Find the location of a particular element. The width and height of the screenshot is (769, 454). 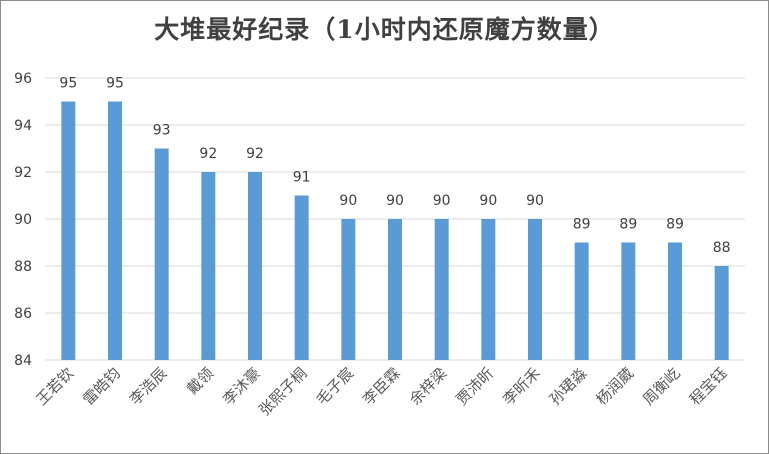

x-tick-label: 李昕禾 is located at coordinates (521, 386).